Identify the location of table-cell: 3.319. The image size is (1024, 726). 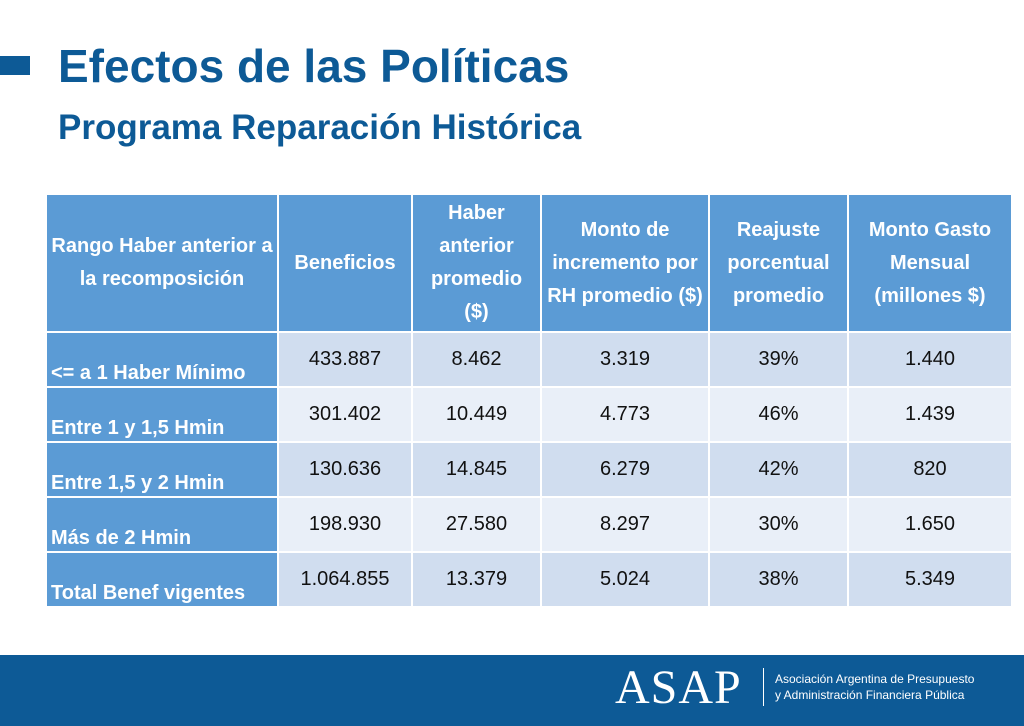
(625, 359).